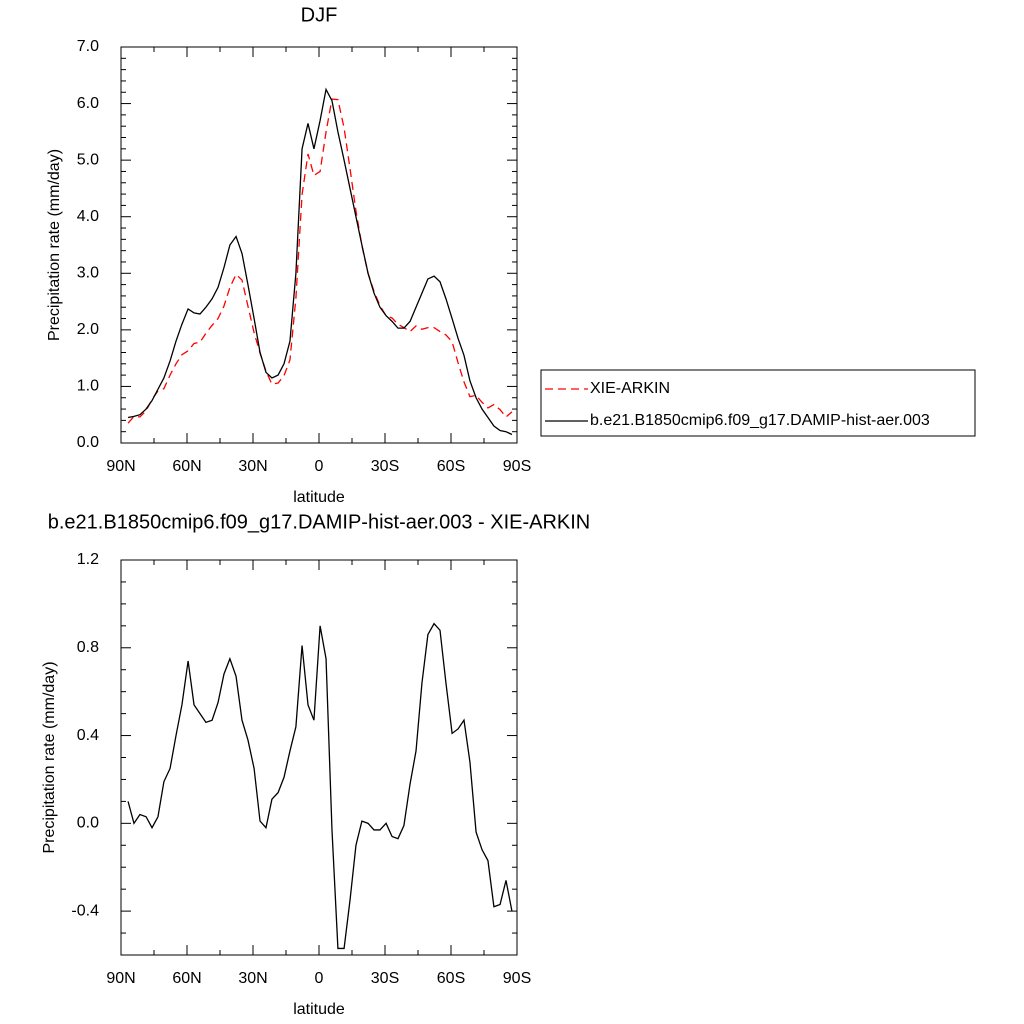 This screenshot has height=1024, width=1024. Describe the element at coordinates (88, 273) in the screenshot. I see `y-tick-label: 3.0` at that location.